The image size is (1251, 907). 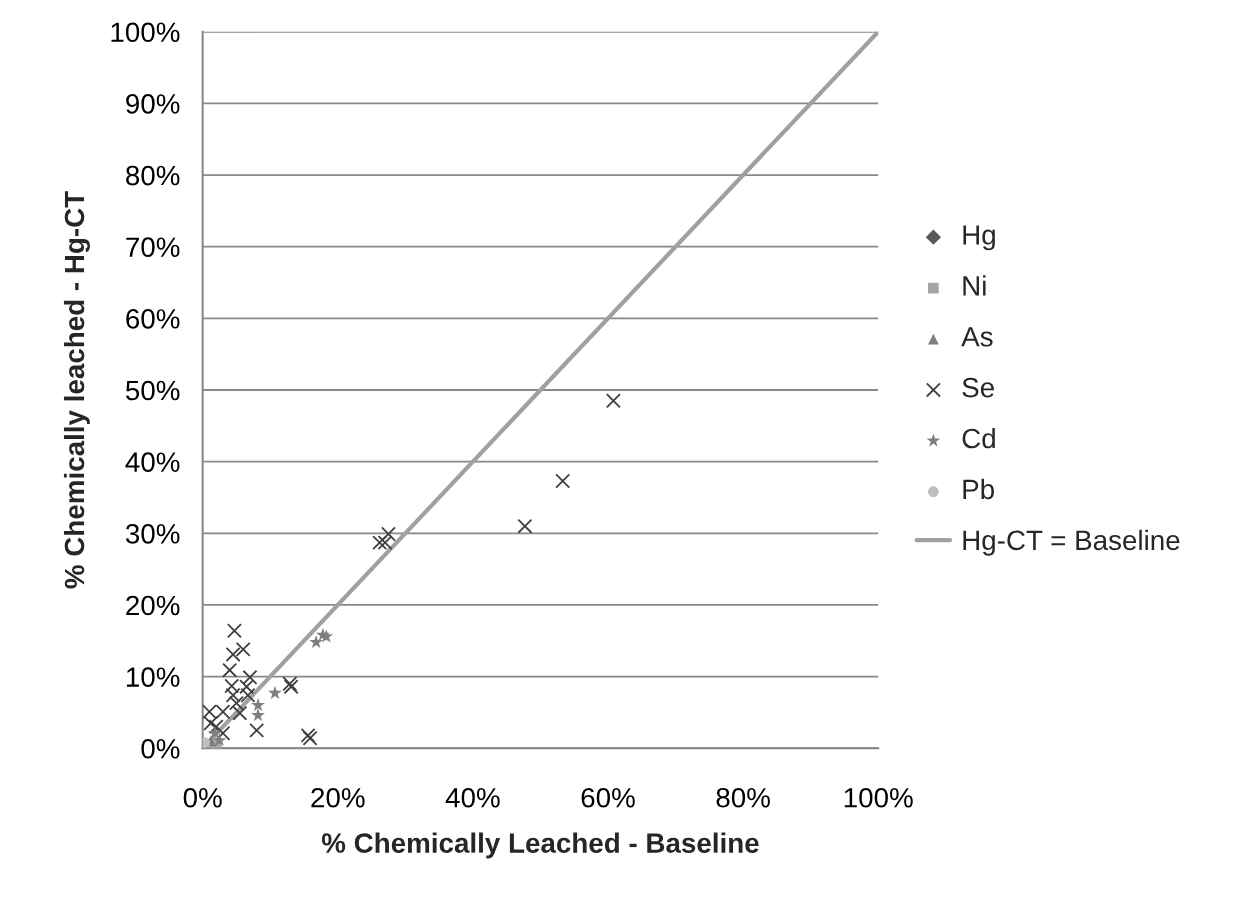 What do you see at coordinates (979, 238) in the screenshot?
I see `legend-label: Hg` at bounding box center [979, 238].